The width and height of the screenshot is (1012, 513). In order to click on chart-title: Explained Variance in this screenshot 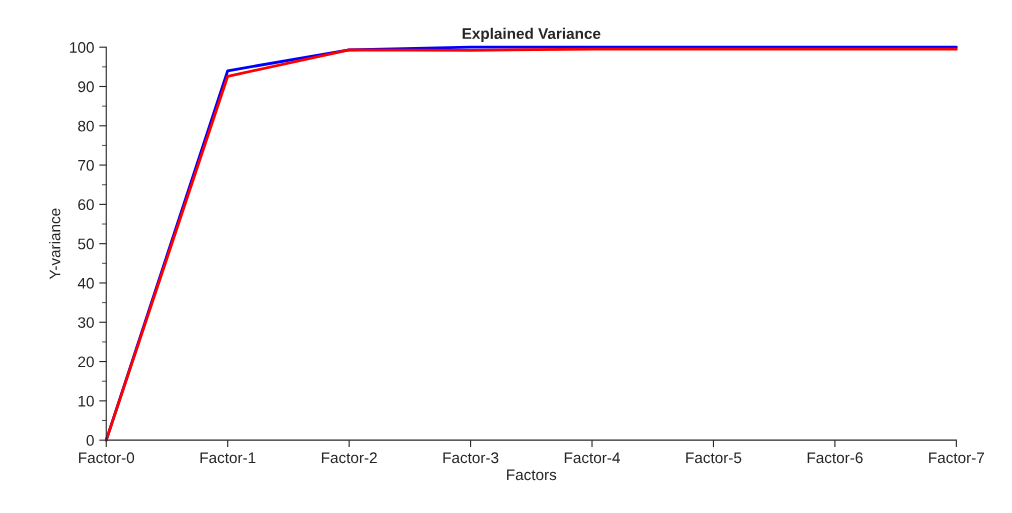, I will do `click(531, 35)`.